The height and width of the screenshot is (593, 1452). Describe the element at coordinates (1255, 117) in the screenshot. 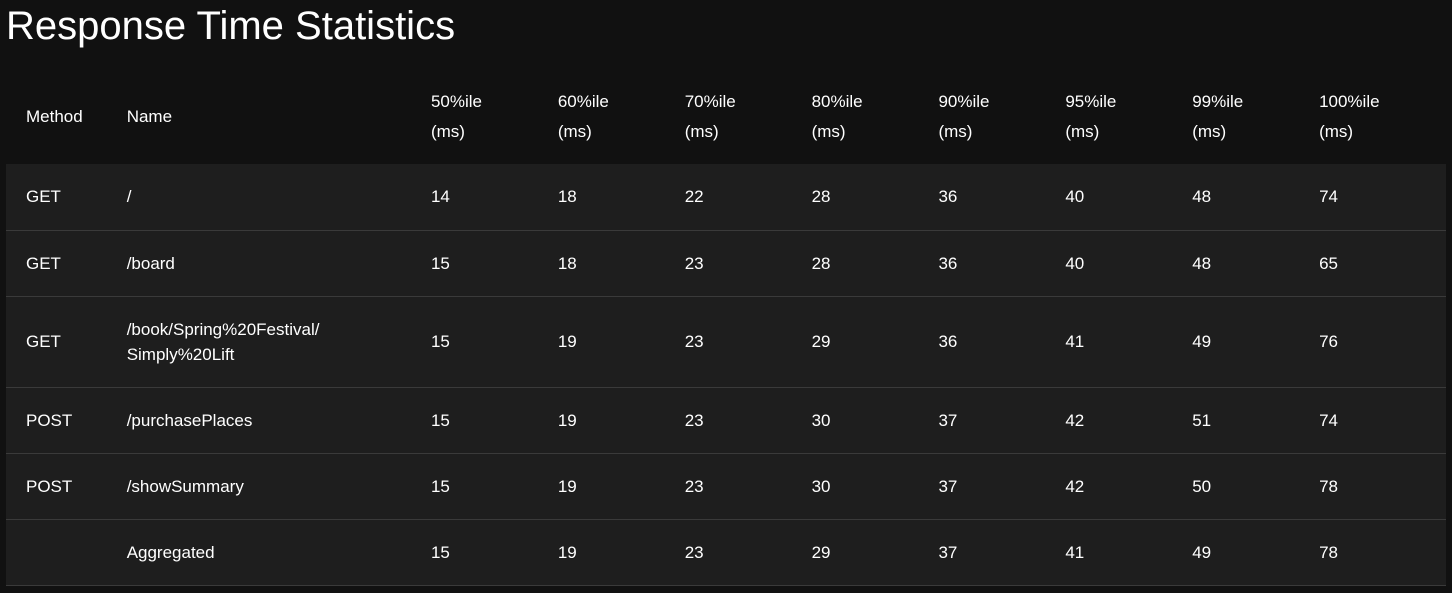

I see `header-99pct: 99%ile (ms)` at that location.